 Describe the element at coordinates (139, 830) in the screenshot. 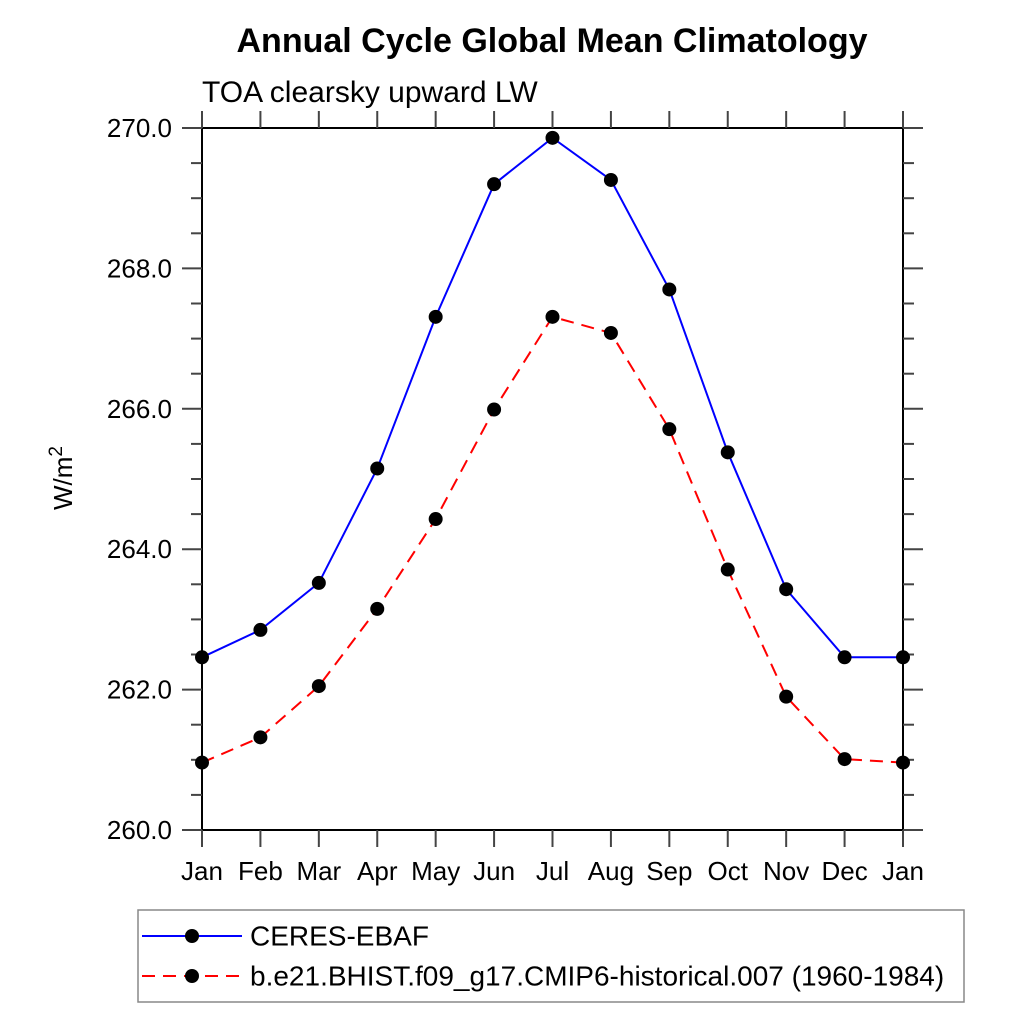

I see `y-tick-label: 260.0` at that location.